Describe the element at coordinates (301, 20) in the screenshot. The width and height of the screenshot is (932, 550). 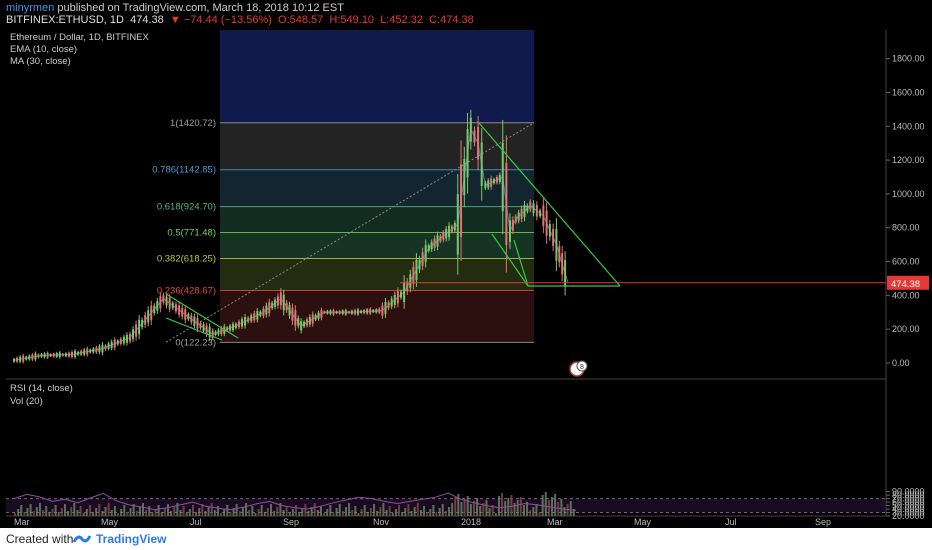
I see `open-value: O:548.57` at that location.